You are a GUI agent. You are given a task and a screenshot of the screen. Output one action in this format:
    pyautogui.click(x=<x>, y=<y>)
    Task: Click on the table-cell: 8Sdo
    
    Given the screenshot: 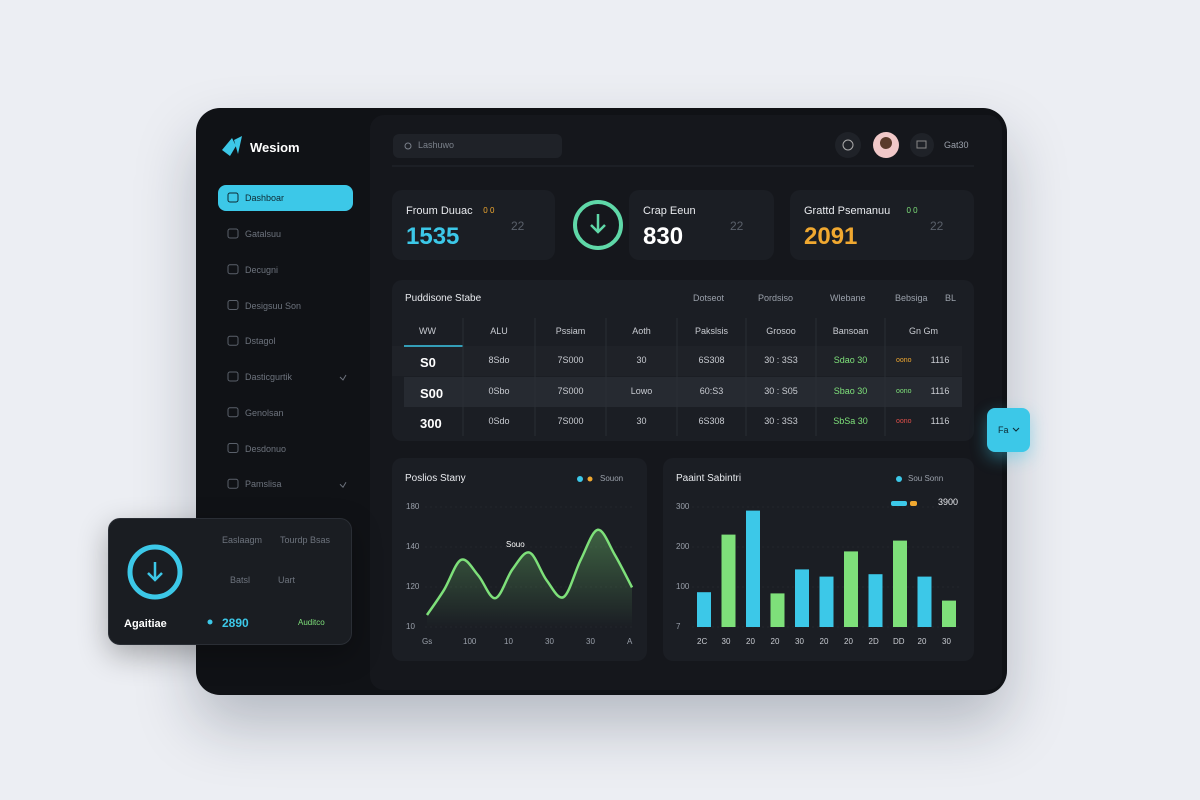 What is the action you would take?
    pyautogui.click(x=499, y=360)
    